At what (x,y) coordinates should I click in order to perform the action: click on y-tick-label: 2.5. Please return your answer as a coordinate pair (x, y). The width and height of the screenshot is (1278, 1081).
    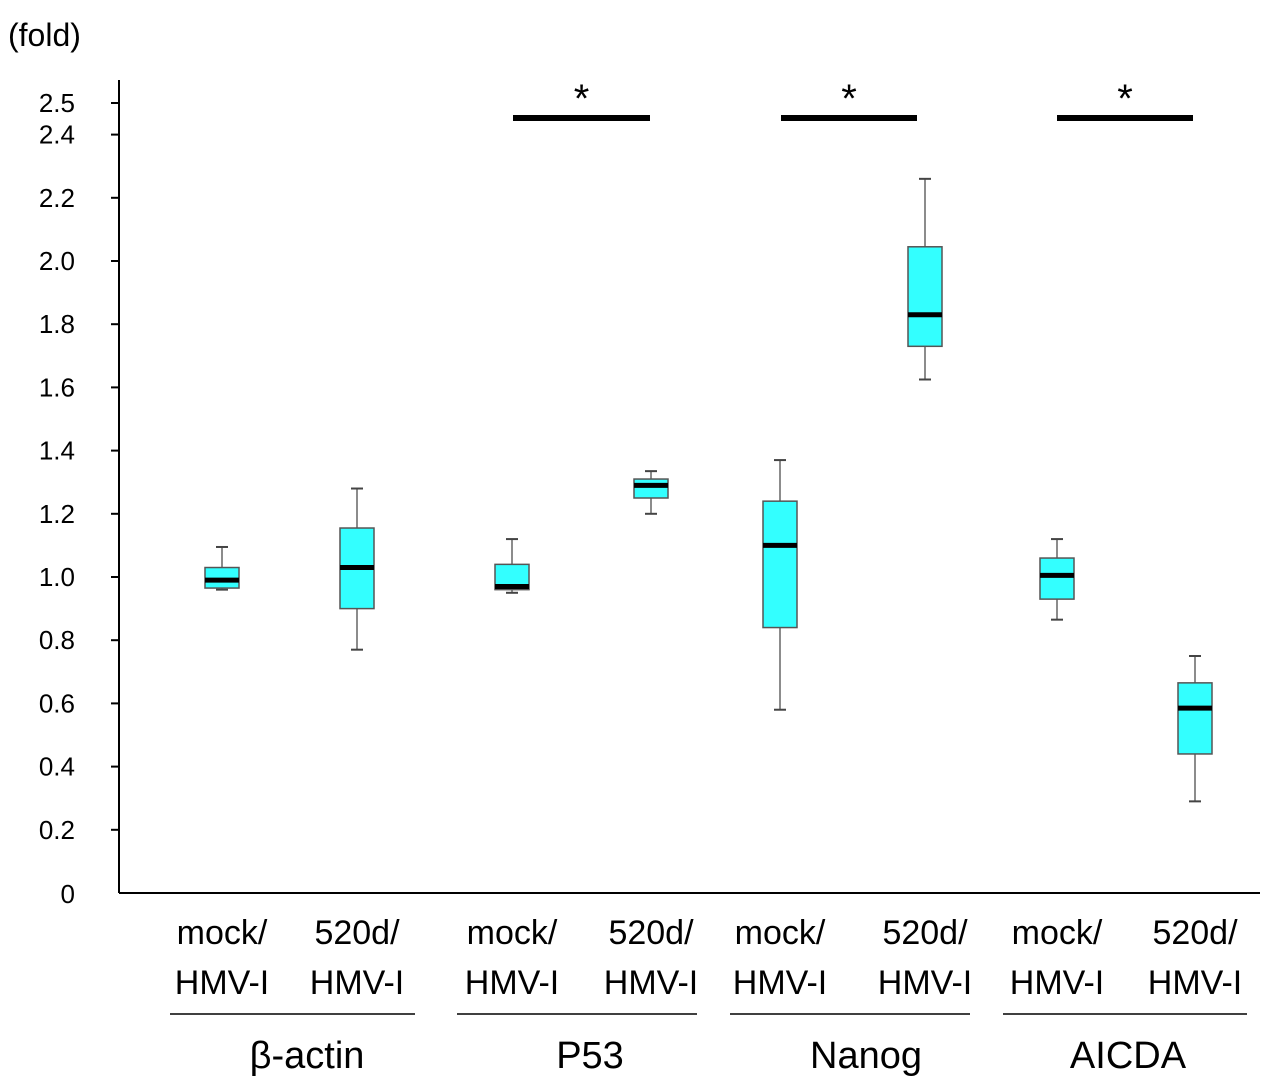
    Looking at the image, I should click on (57, 103).